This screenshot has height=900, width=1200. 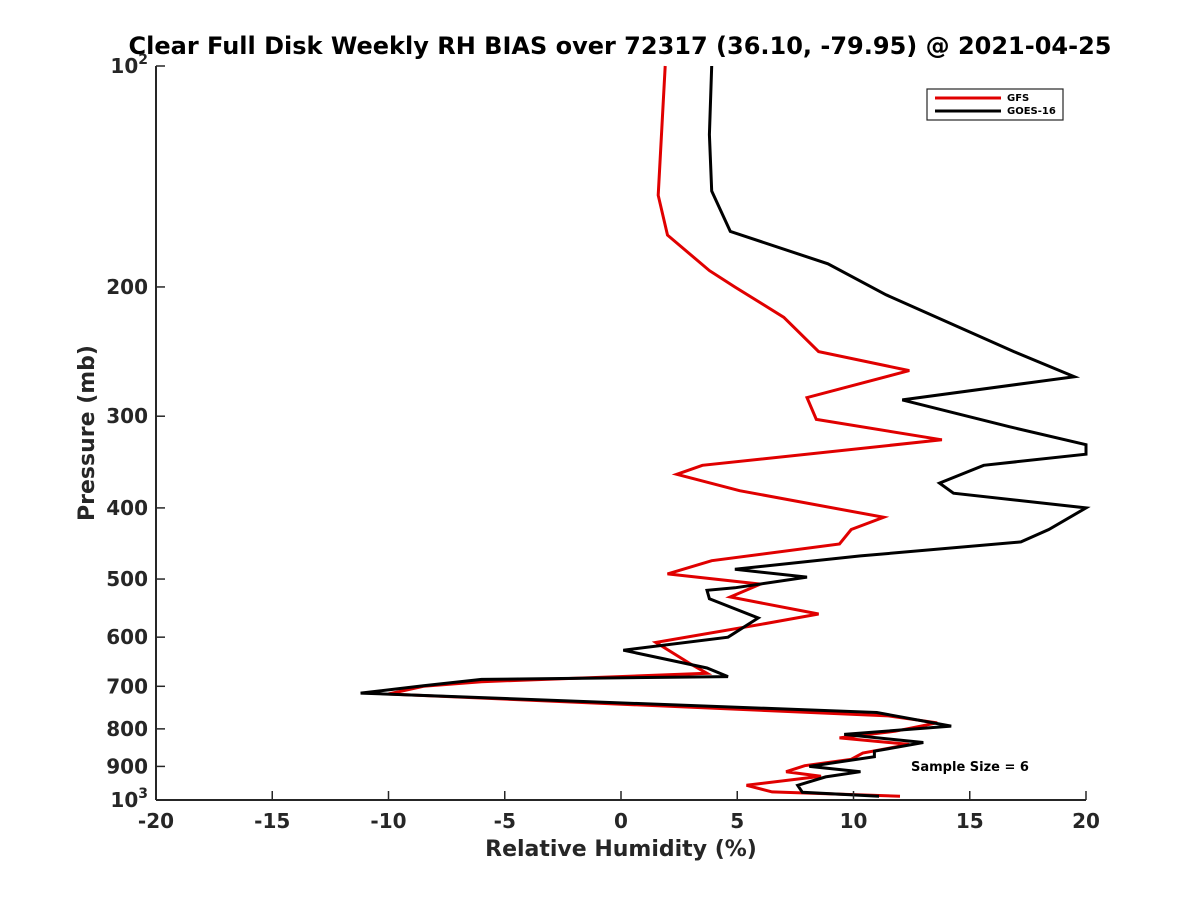 I want to click on x-tick-label: -15, so click(x=272, y=821).